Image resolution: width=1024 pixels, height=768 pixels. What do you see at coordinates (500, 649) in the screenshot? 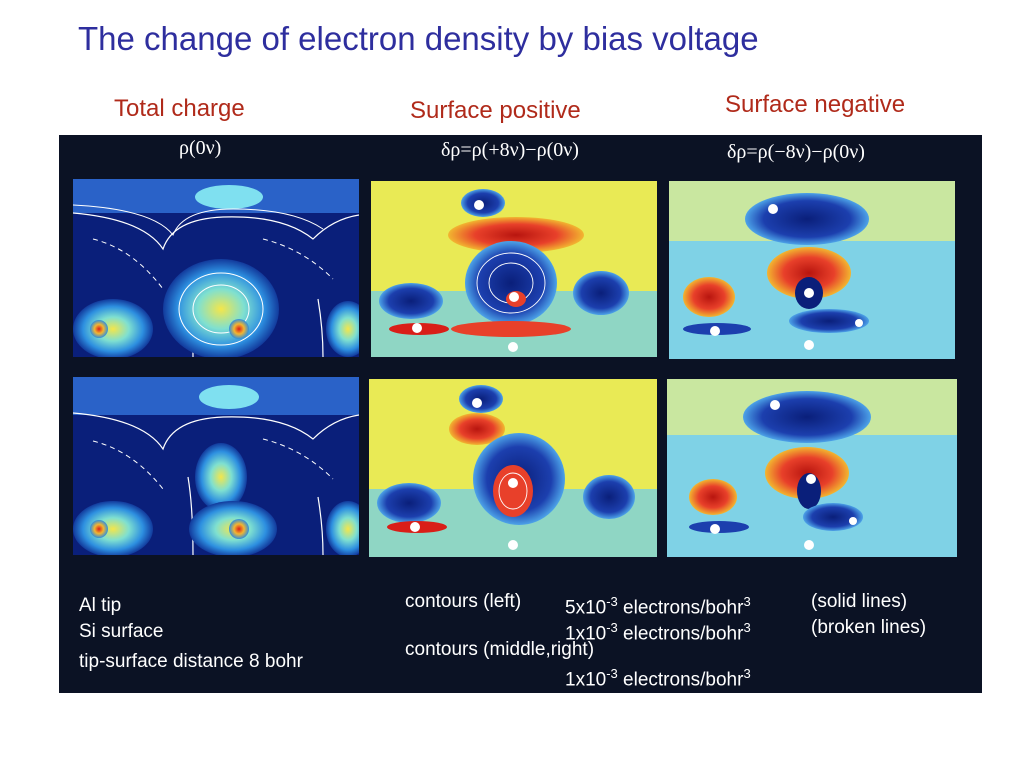
I see `legend-contours-middle-right-label: contours (middle,right)` at bounding box center [500, 649].